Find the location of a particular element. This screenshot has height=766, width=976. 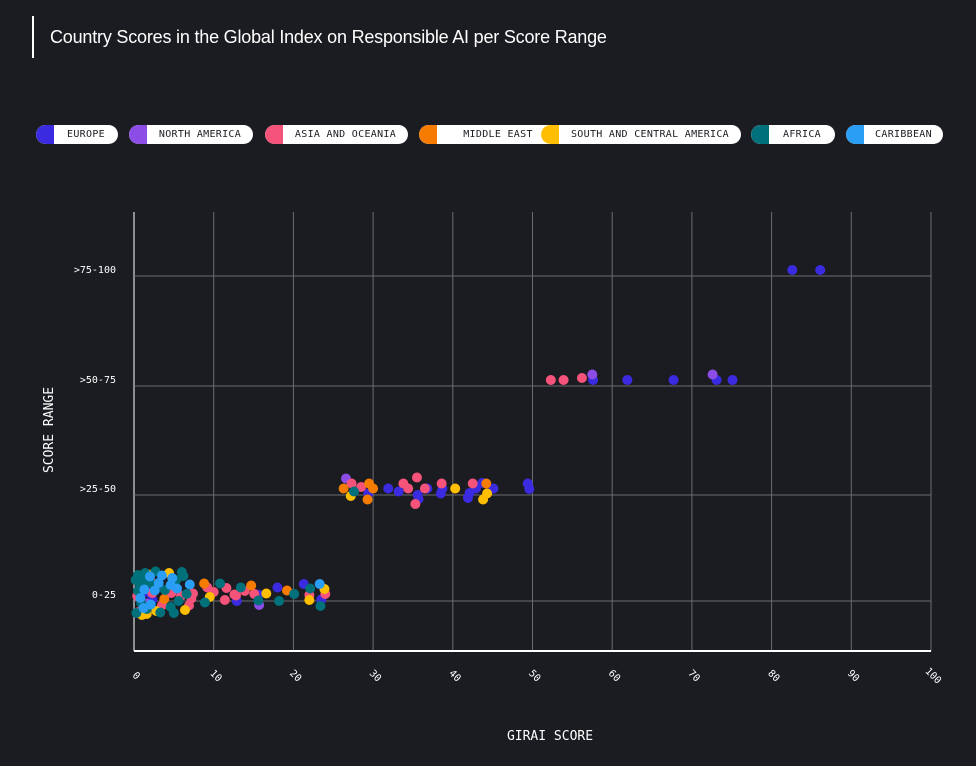

x-tick-label: 100 is located at coordinates (932, 676).